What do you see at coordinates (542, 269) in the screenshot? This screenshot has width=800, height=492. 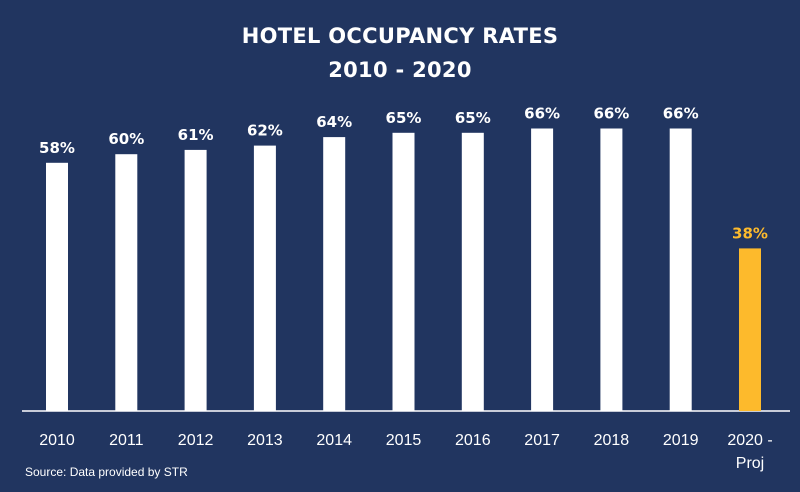 I see `bar-2017` at bounding box center [542, 269].